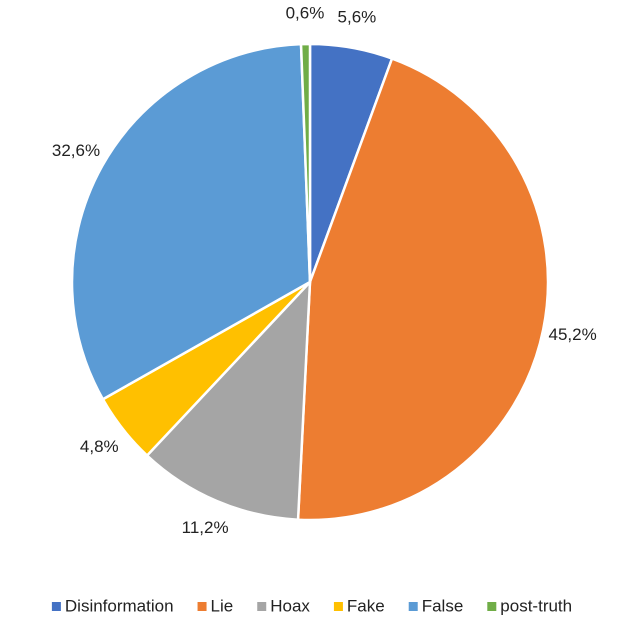 The height and width of the screenshot is (624, 624). I want to click on data-label: 0,6%, so click(305, 13).